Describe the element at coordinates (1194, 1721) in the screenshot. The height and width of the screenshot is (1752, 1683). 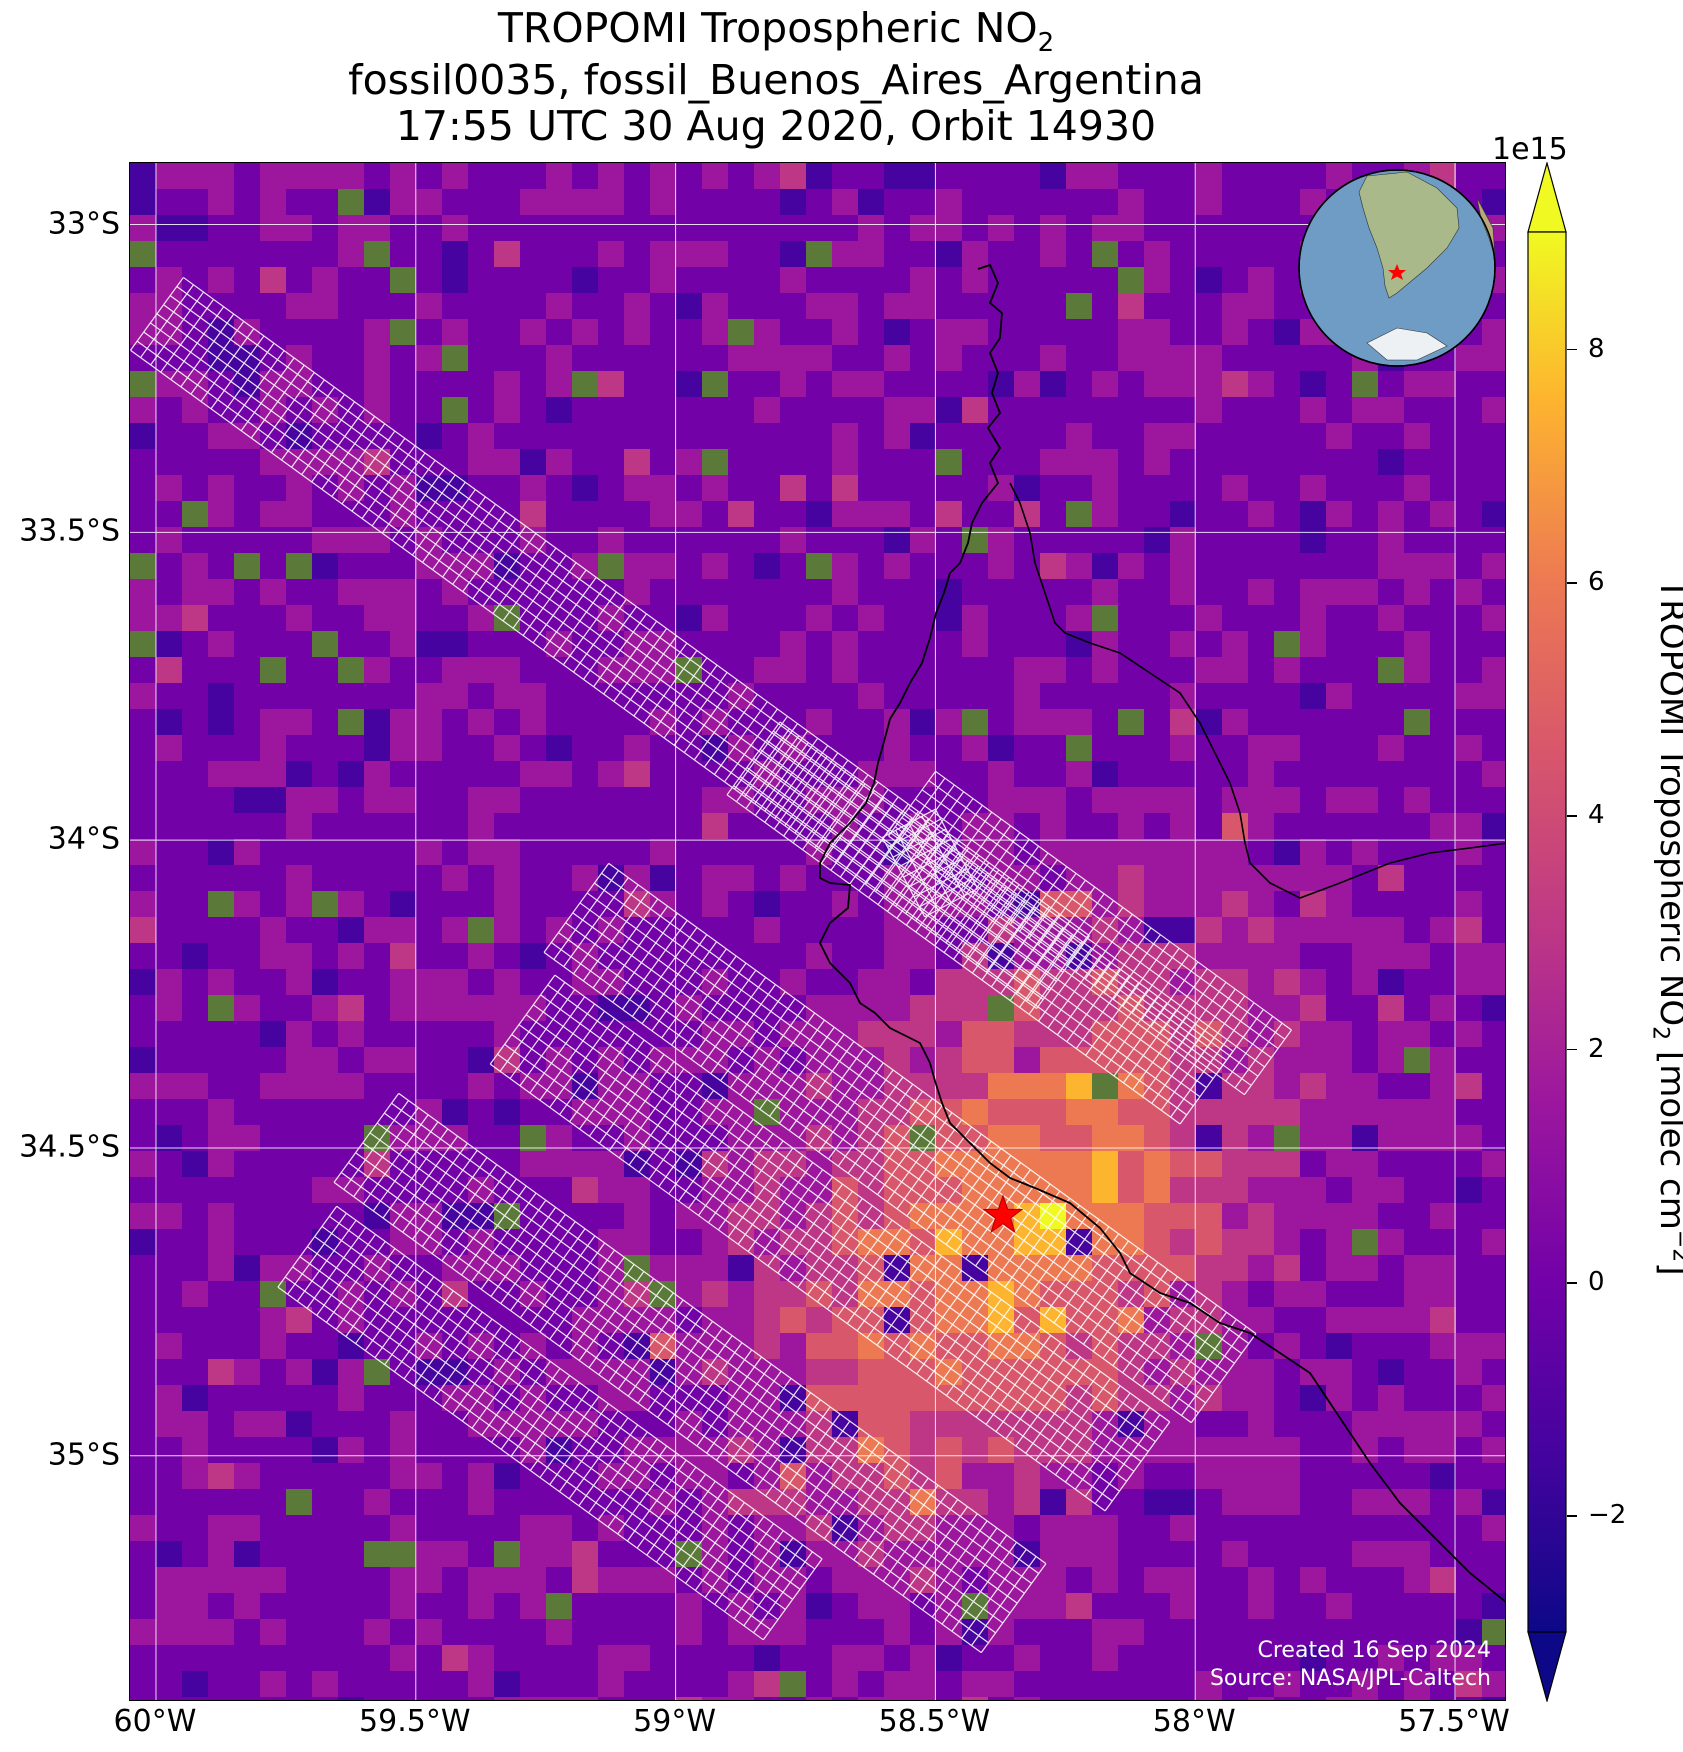
I see `longitude-label: 58°W` at that location.